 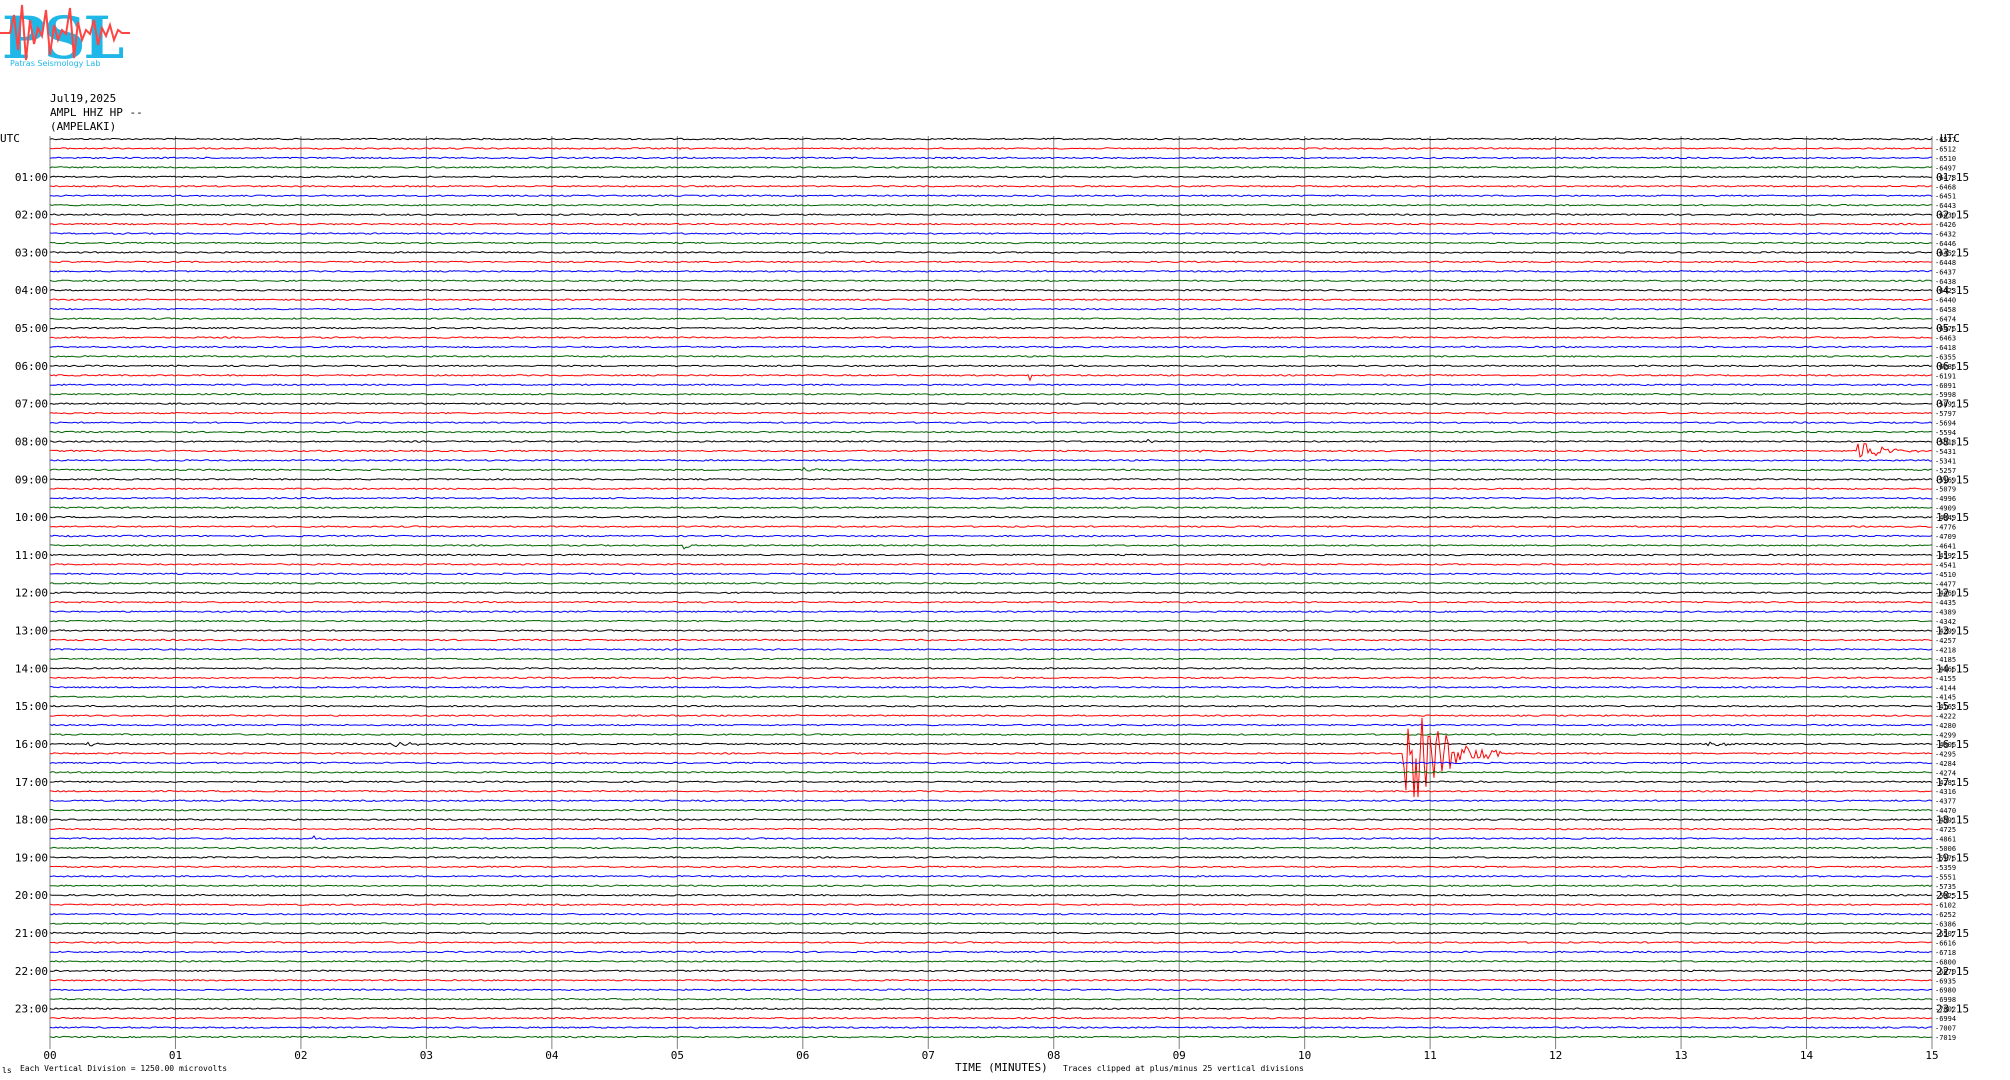 What do you see at coordinates (1555, 1055) in the screenshot?
I see `x-tick-label: 12` at bounding box center [1555, 1055].